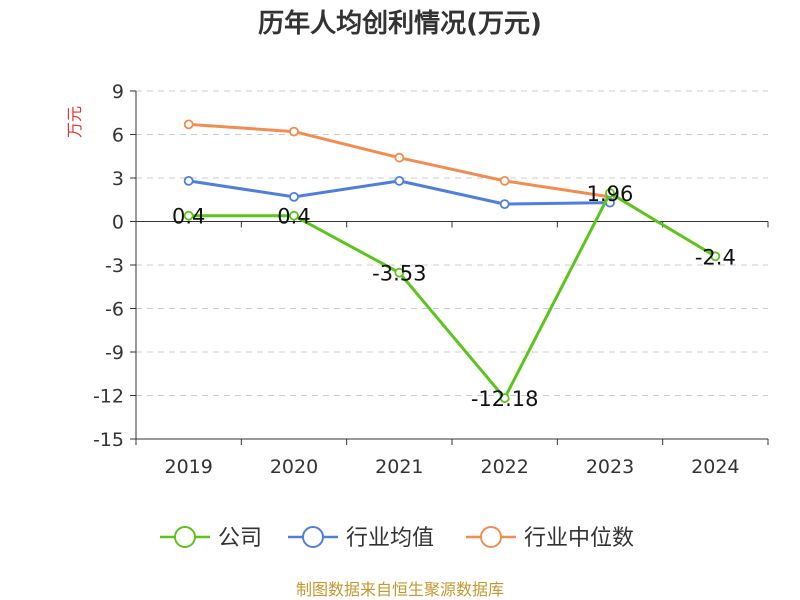  I want to click on y-tick-label: -15, so click(108, 440).